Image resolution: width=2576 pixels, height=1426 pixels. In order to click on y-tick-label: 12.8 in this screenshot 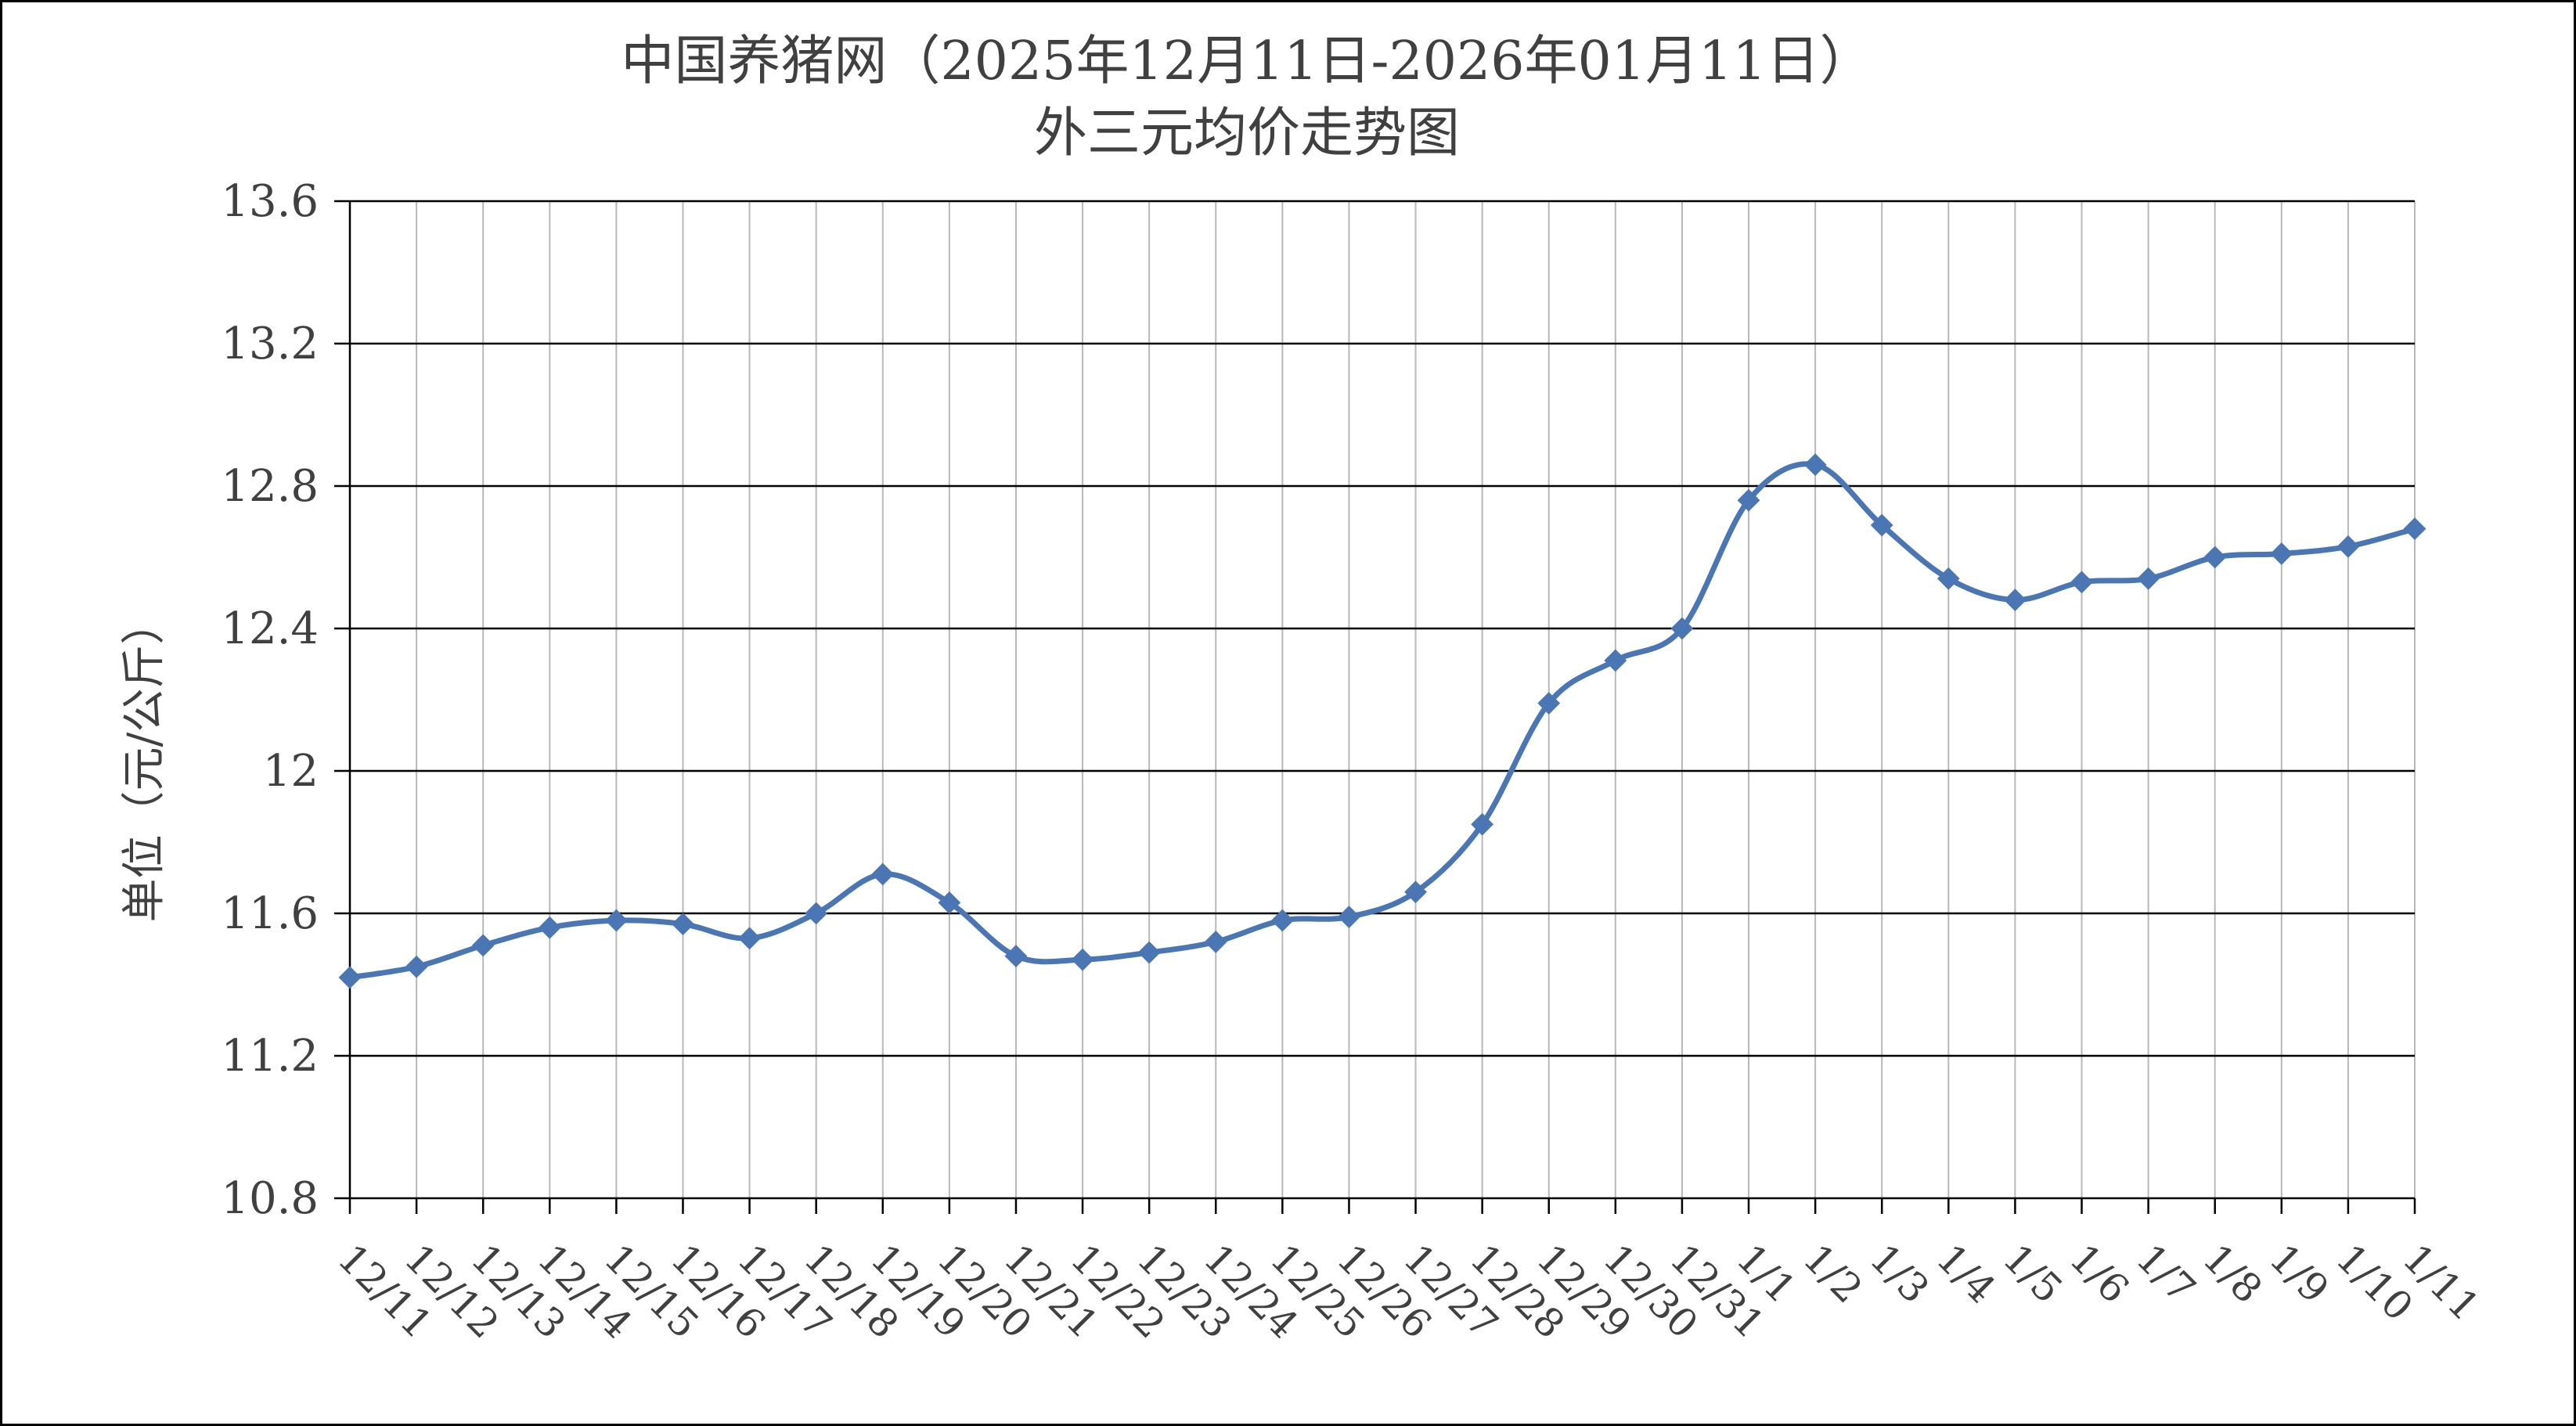, I will do `click(270, 486)`.